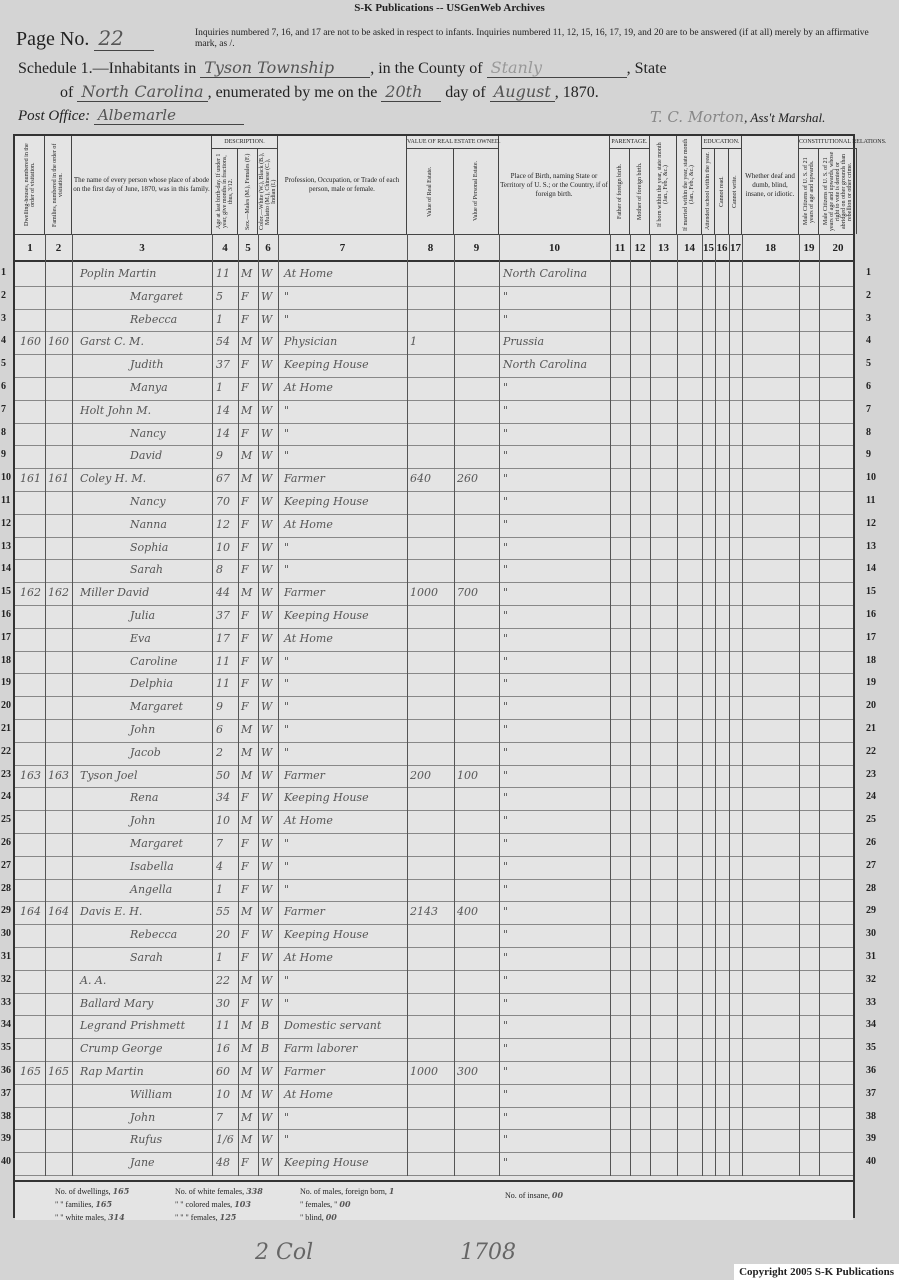  What do you see at coordinates (67, 92) in the screenshot?
I see `of-label: of` at bounding box center [67, 92].